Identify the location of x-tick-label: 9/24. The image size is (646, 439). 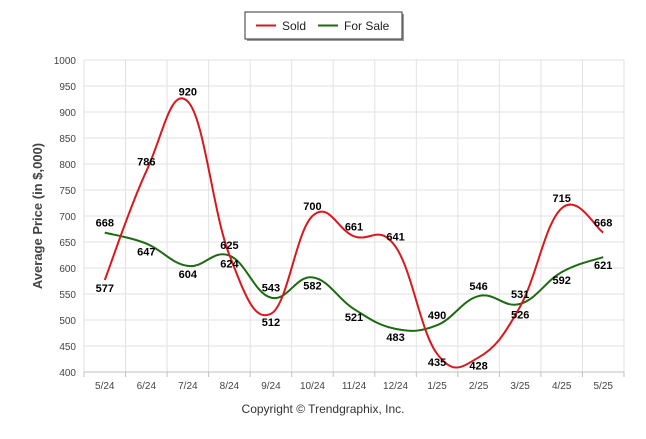
(271, 386).